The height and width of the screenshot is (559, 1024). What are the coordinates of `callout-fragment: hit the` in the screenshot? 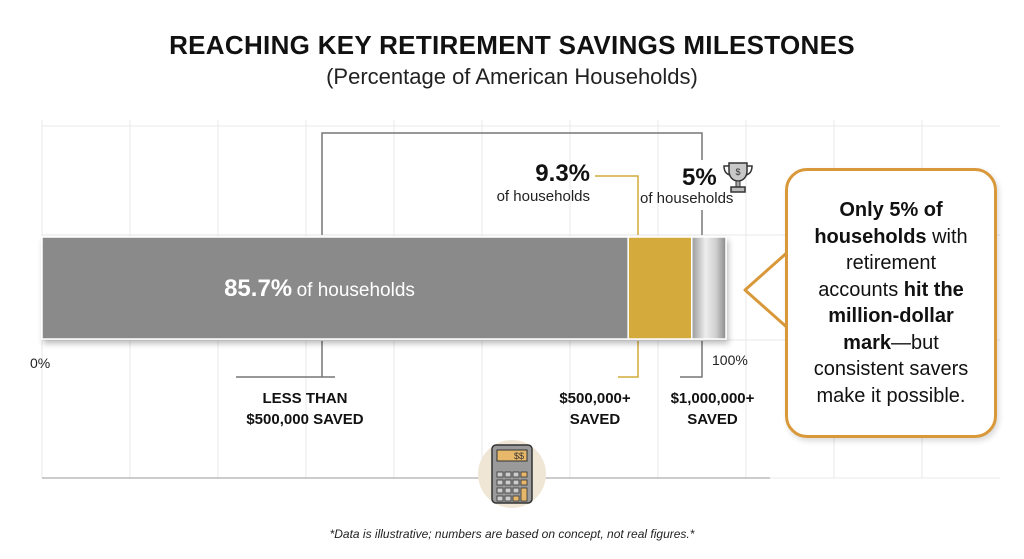 It's located at (933, 289).